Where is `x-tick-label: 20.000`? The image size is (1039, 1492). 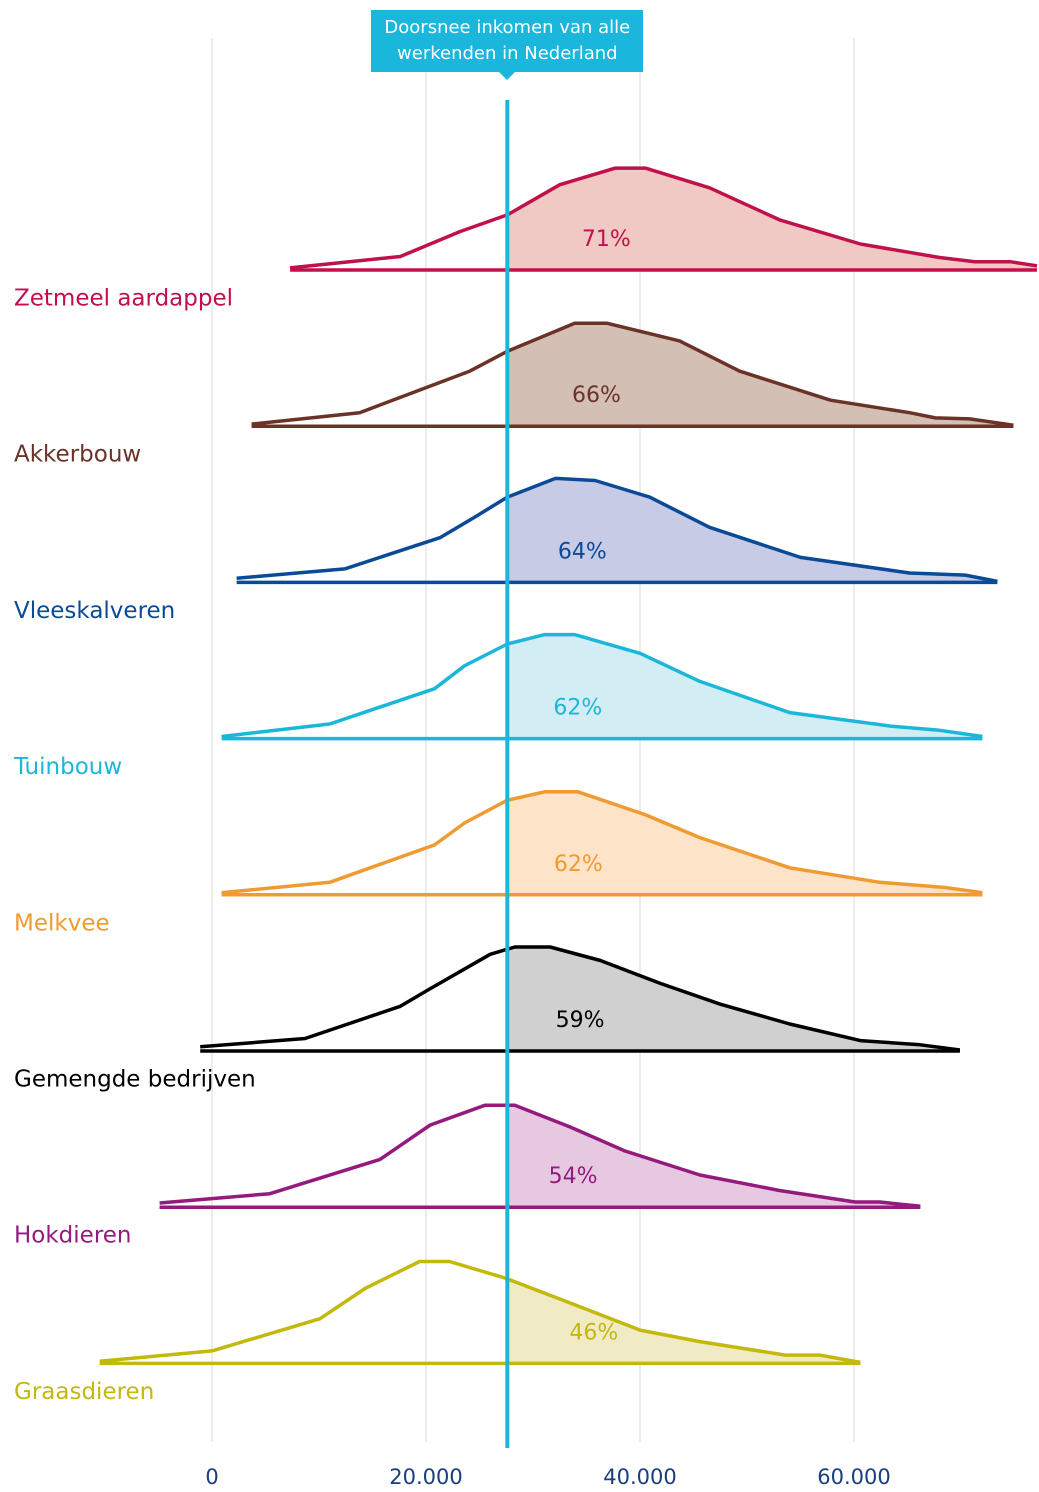 x-tick-label: 20.000 is located at coordinates (425, 1477).